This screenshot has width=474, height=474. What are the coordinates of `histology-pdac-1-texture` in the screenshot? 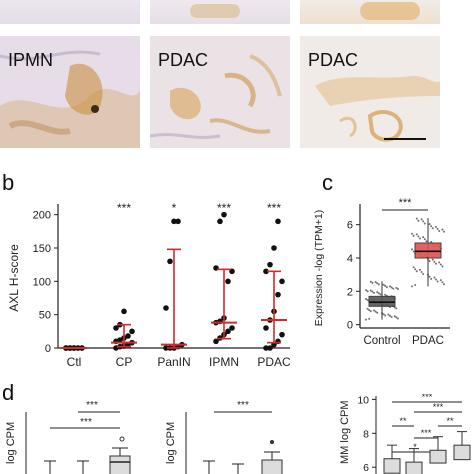 It's located at (220, 92).